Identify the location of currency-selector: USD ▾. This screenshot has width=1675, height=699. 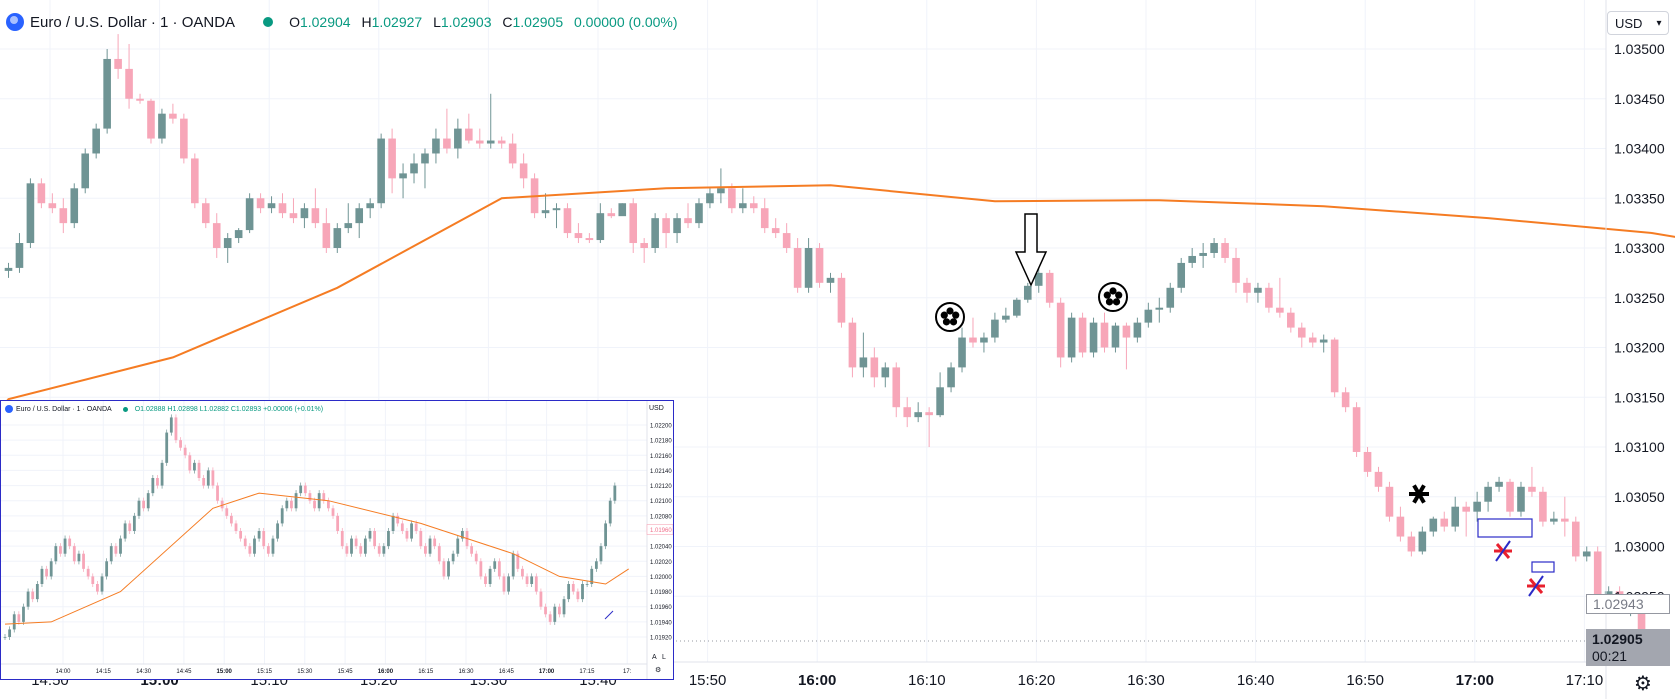
(1638, 23).